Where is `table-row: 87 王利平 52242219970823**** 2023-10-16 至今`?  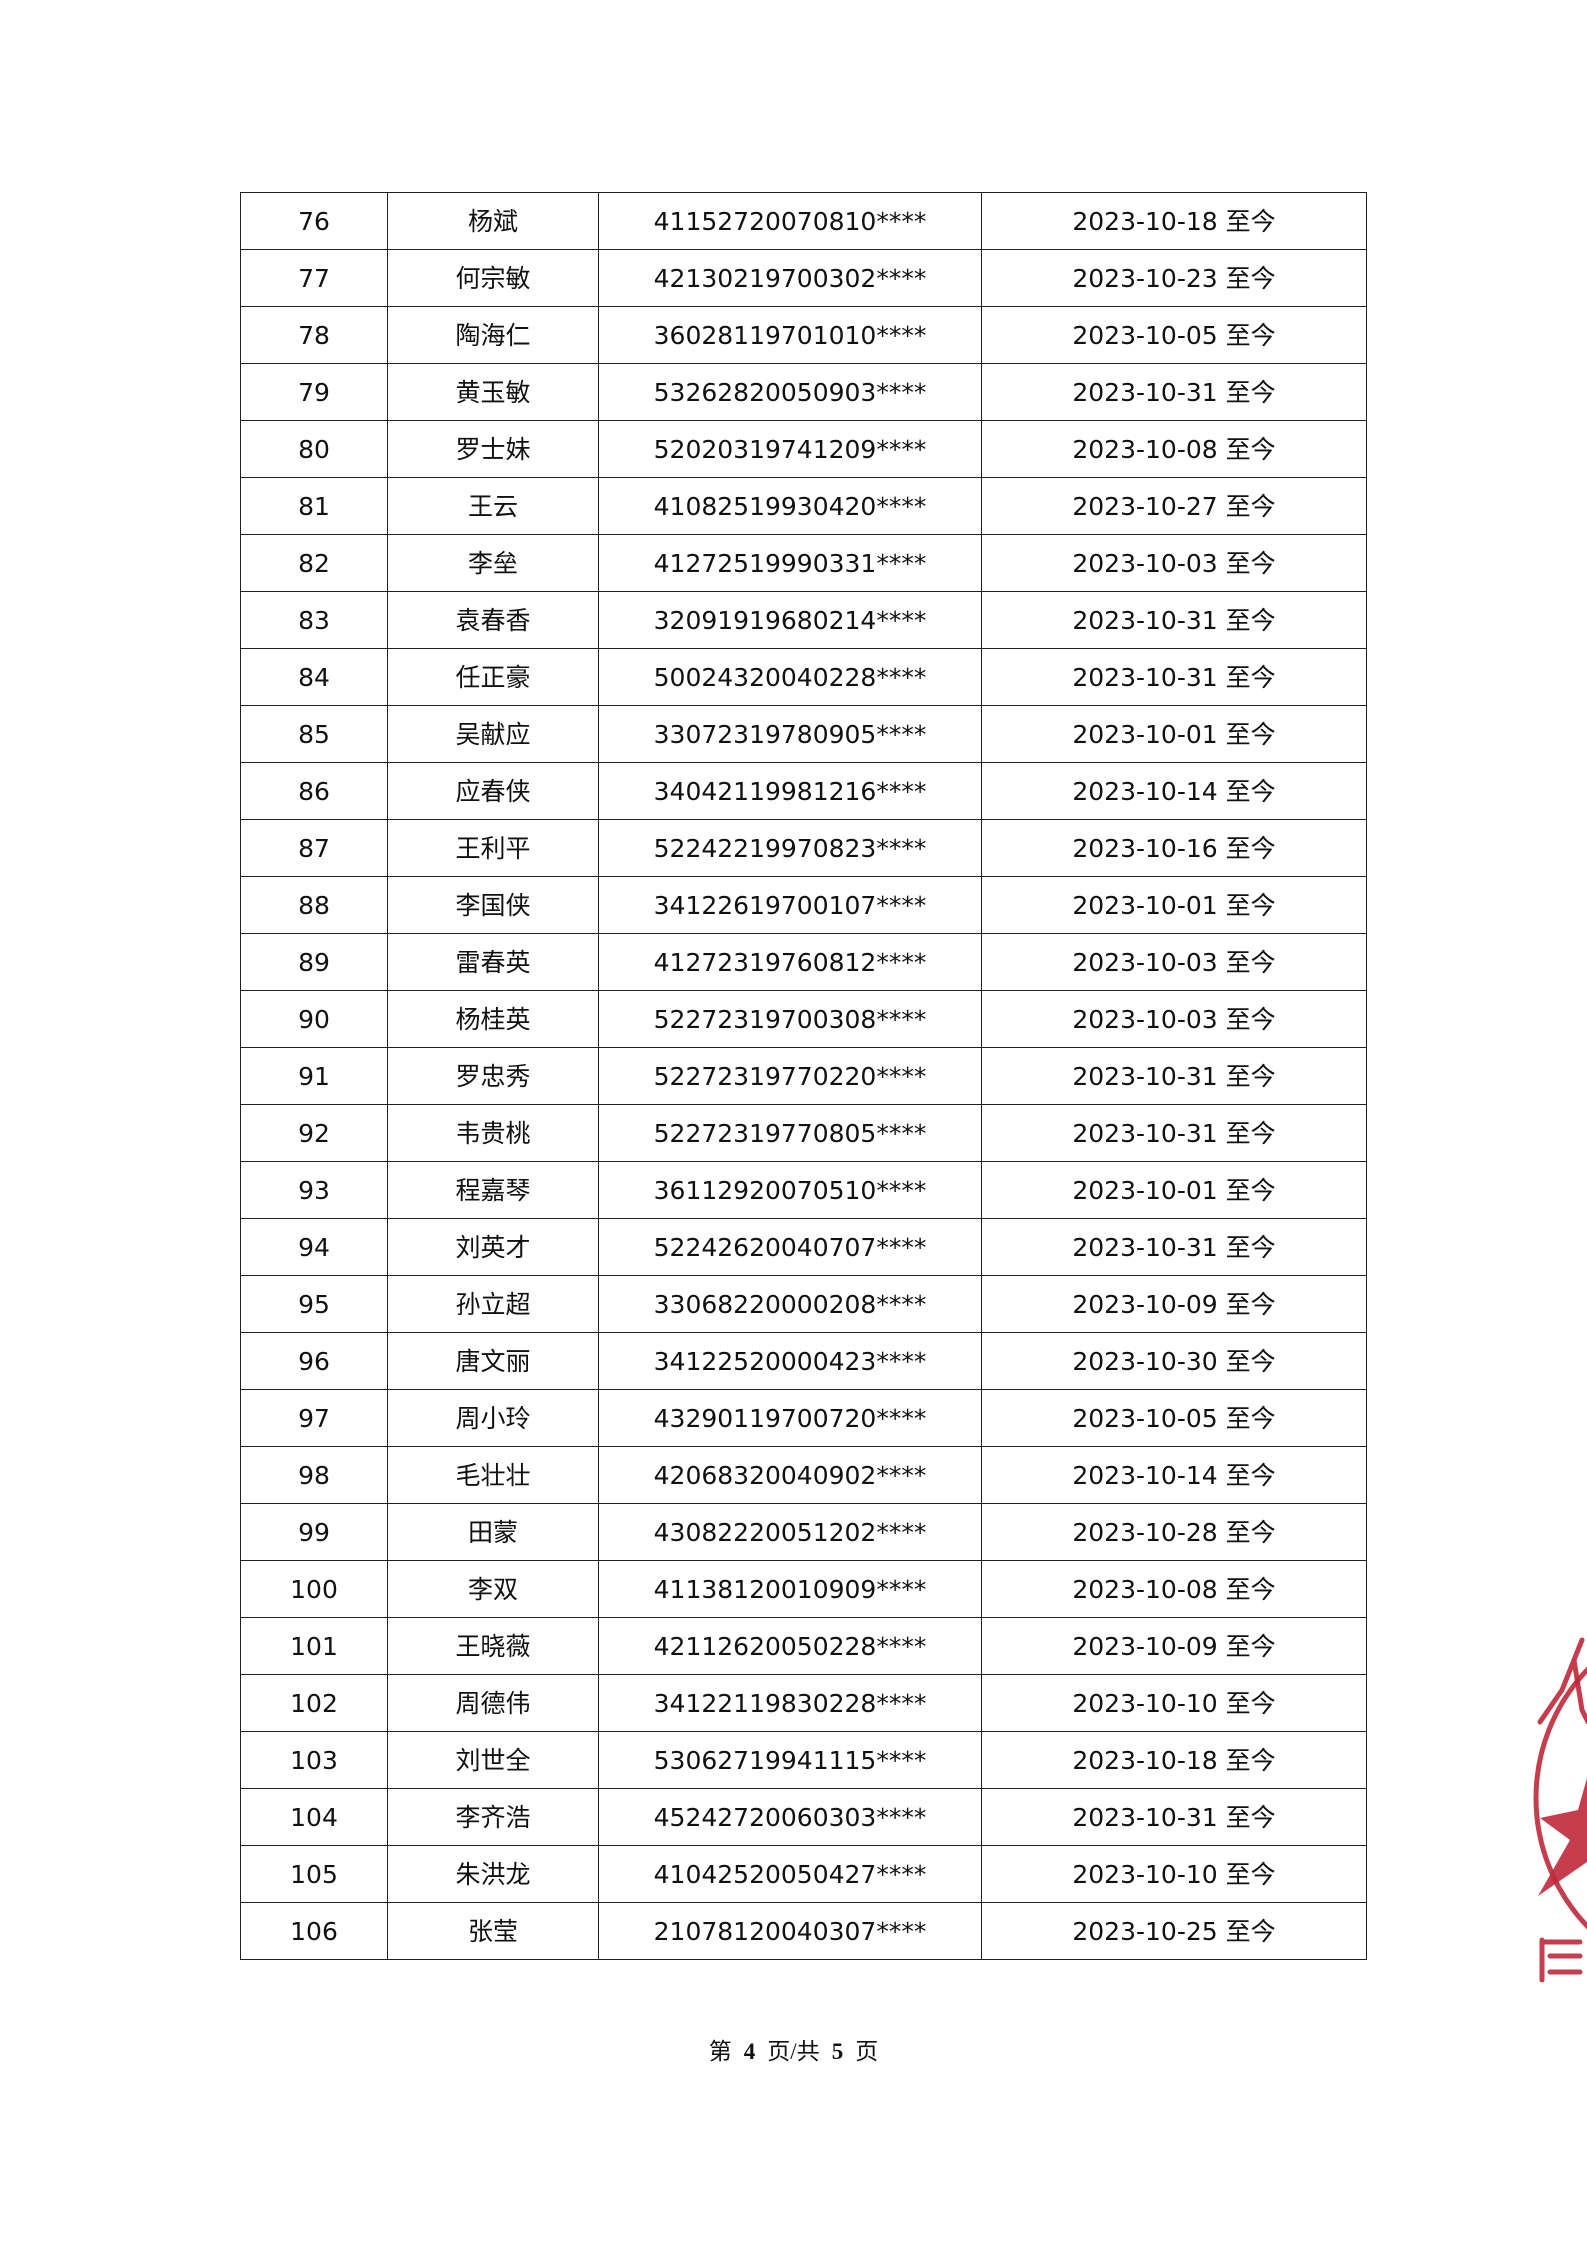 table-row: 87 王利平 52242219970823**** 2023-10-16 至今 is located at coordinates (803, 848).